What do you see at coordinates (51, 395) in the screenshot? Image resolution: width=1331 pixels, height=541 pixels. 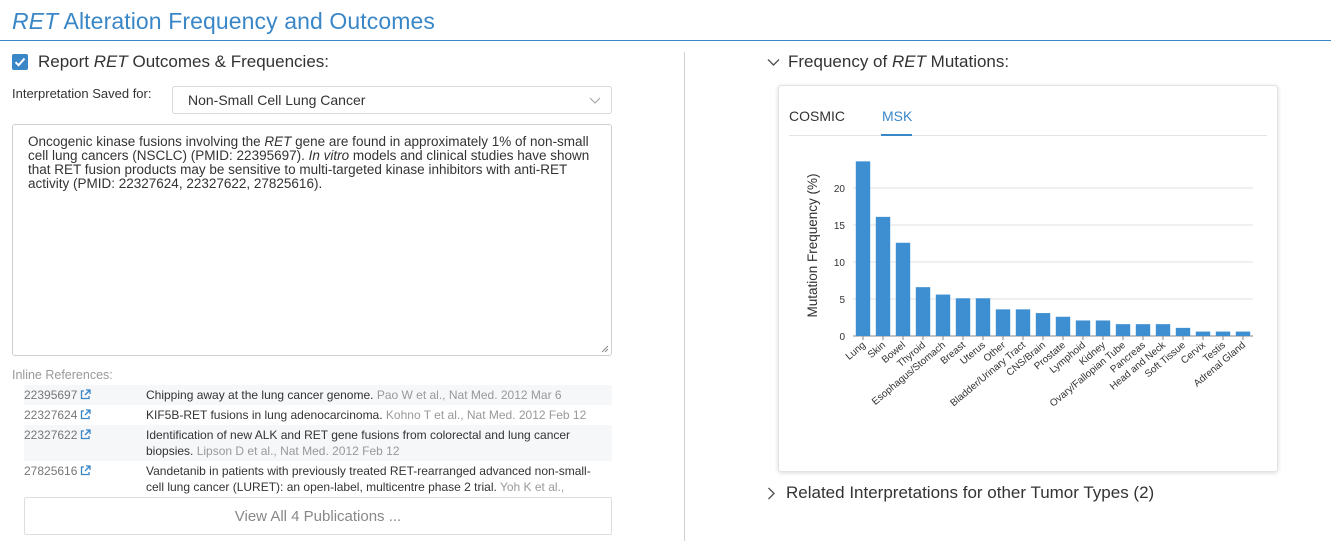 I see `pmid-link: 22395697` at bounding box center [51, 395].